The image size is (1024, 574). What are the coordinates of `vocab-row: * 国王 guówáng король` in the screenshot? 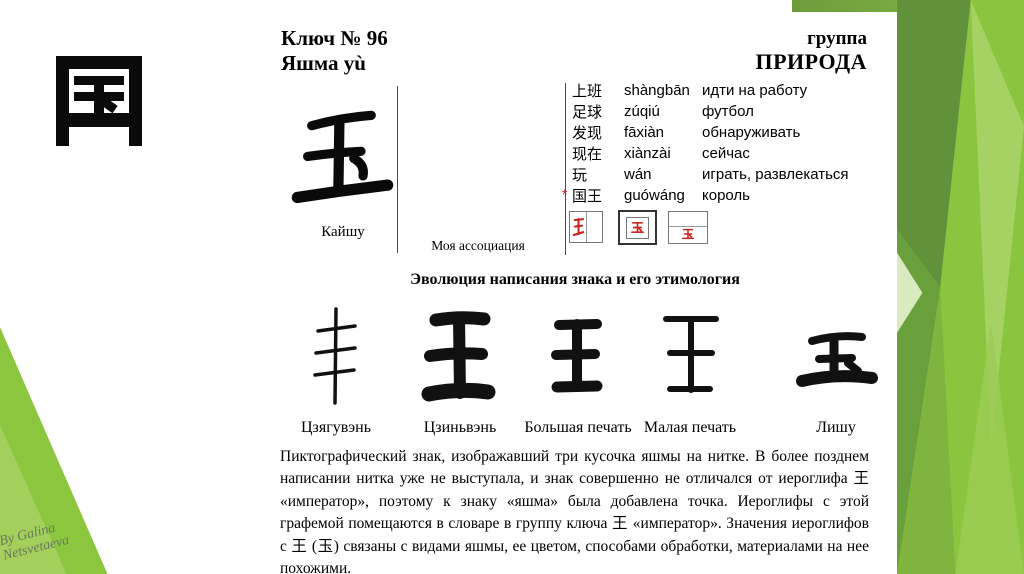 It's located at (716, 195).